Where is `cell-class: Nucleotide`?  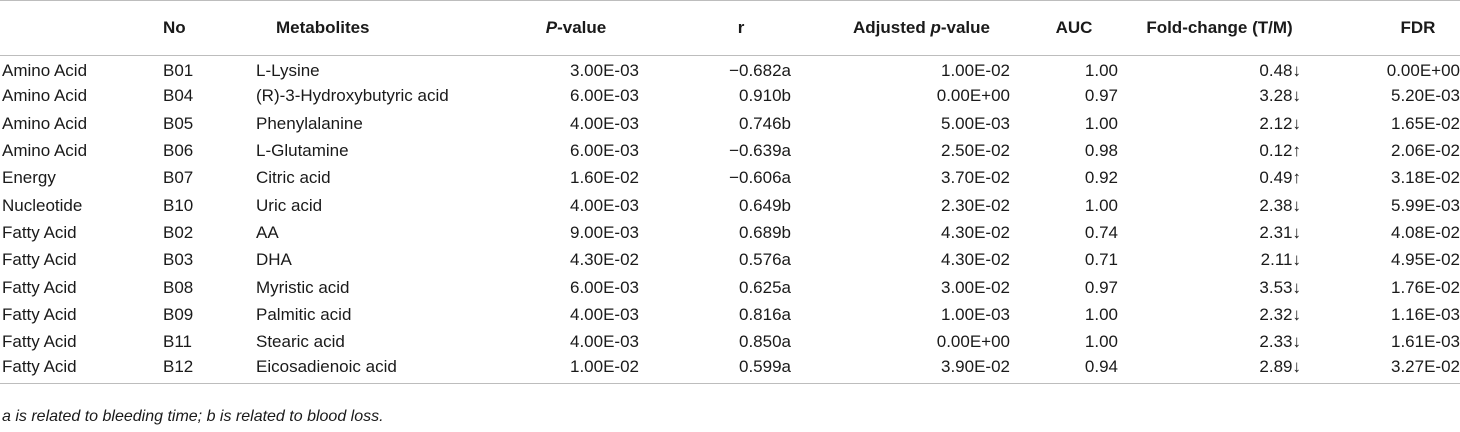
cell-class: Nucleotide is located at coordinates (42, 205).